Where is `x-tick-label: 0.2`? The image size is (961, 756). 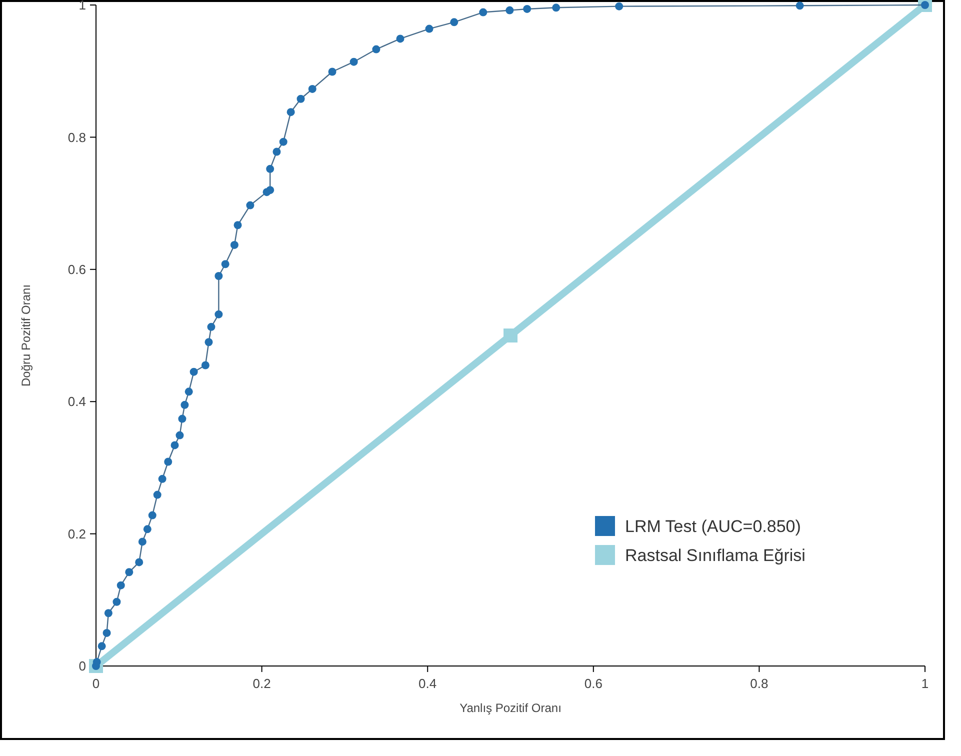
x-tick-label: 0.2 is located at coordinates (261, 683).